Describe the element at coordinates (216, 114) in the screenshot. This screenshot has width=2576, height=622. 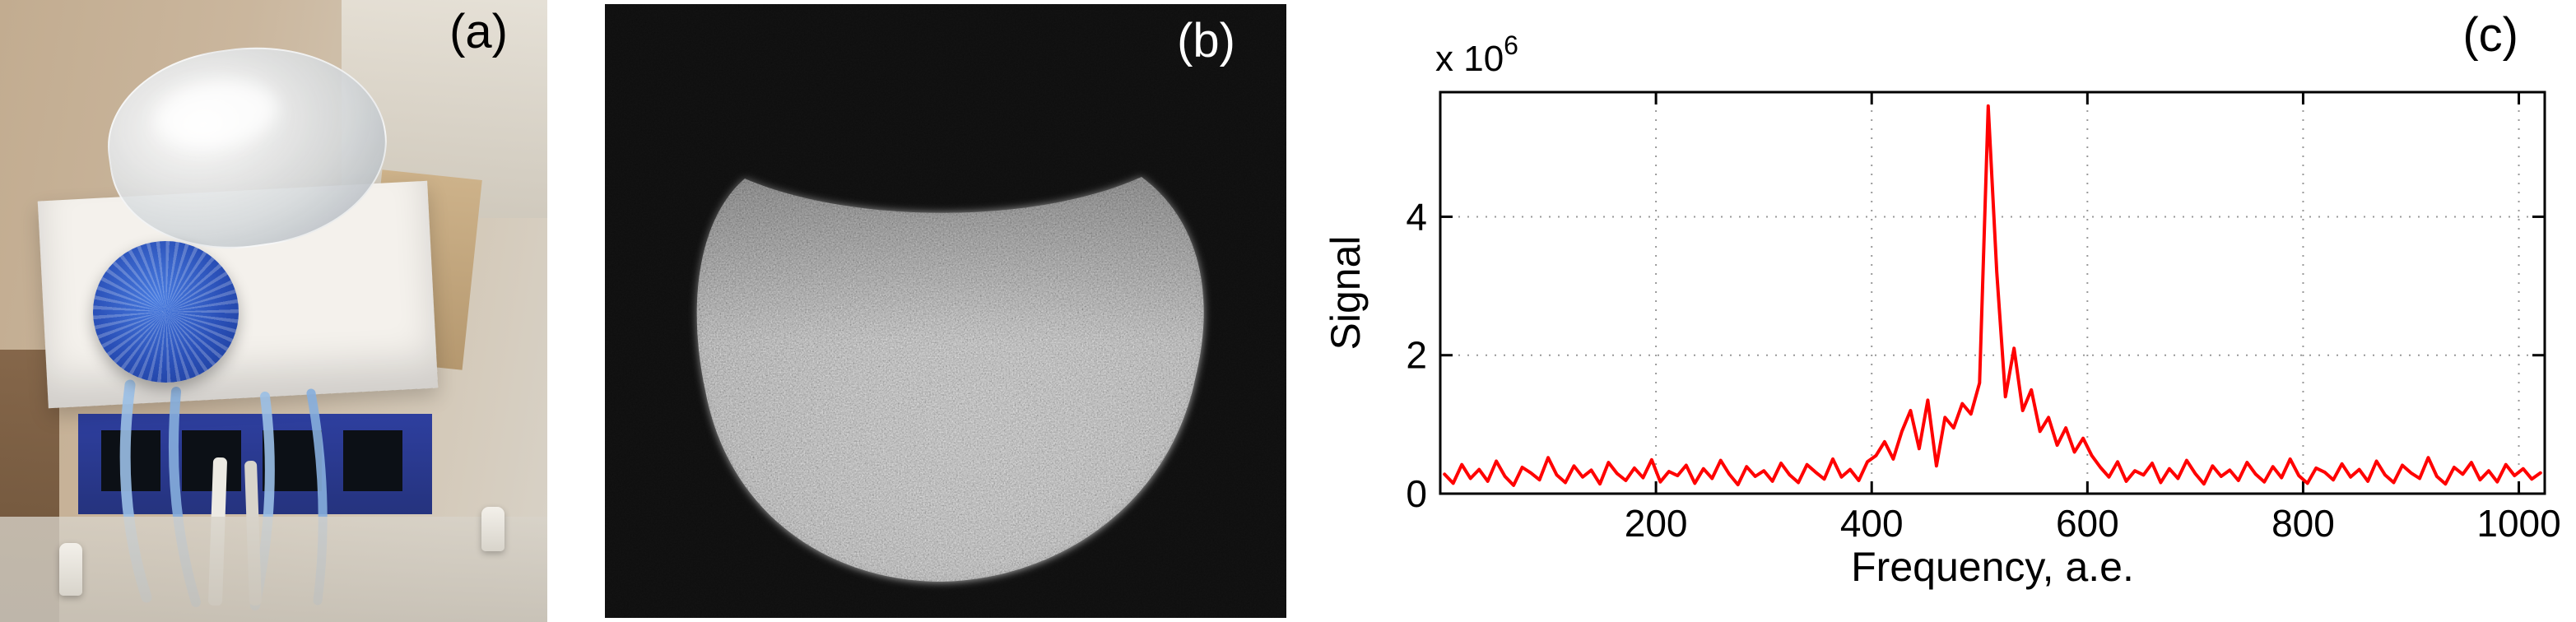
I see `bottle-highlight` at that location.